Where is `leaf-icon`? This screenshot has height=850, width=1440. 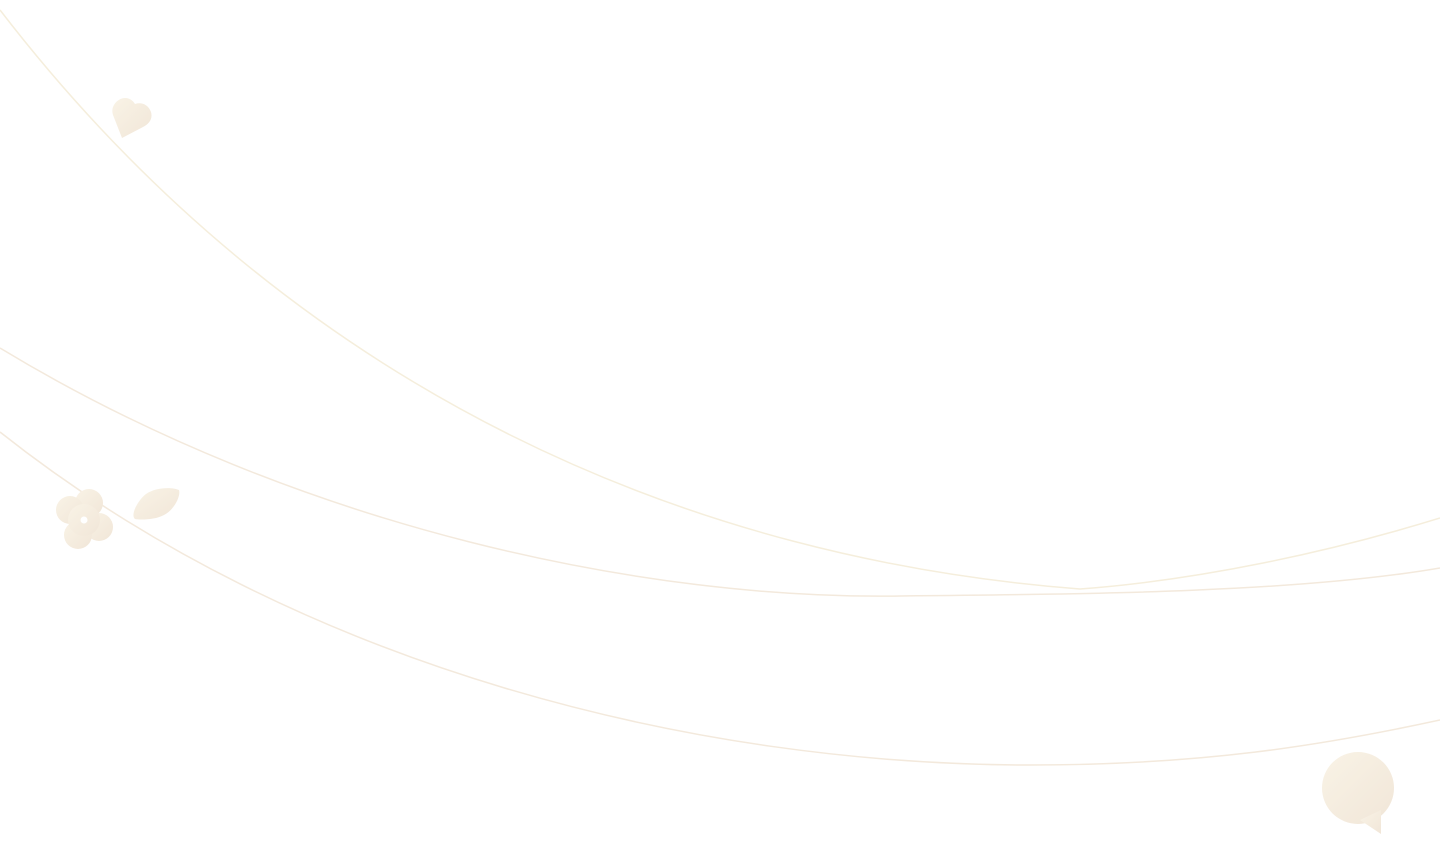 leaf-icon is located at coordinates (156, 504).